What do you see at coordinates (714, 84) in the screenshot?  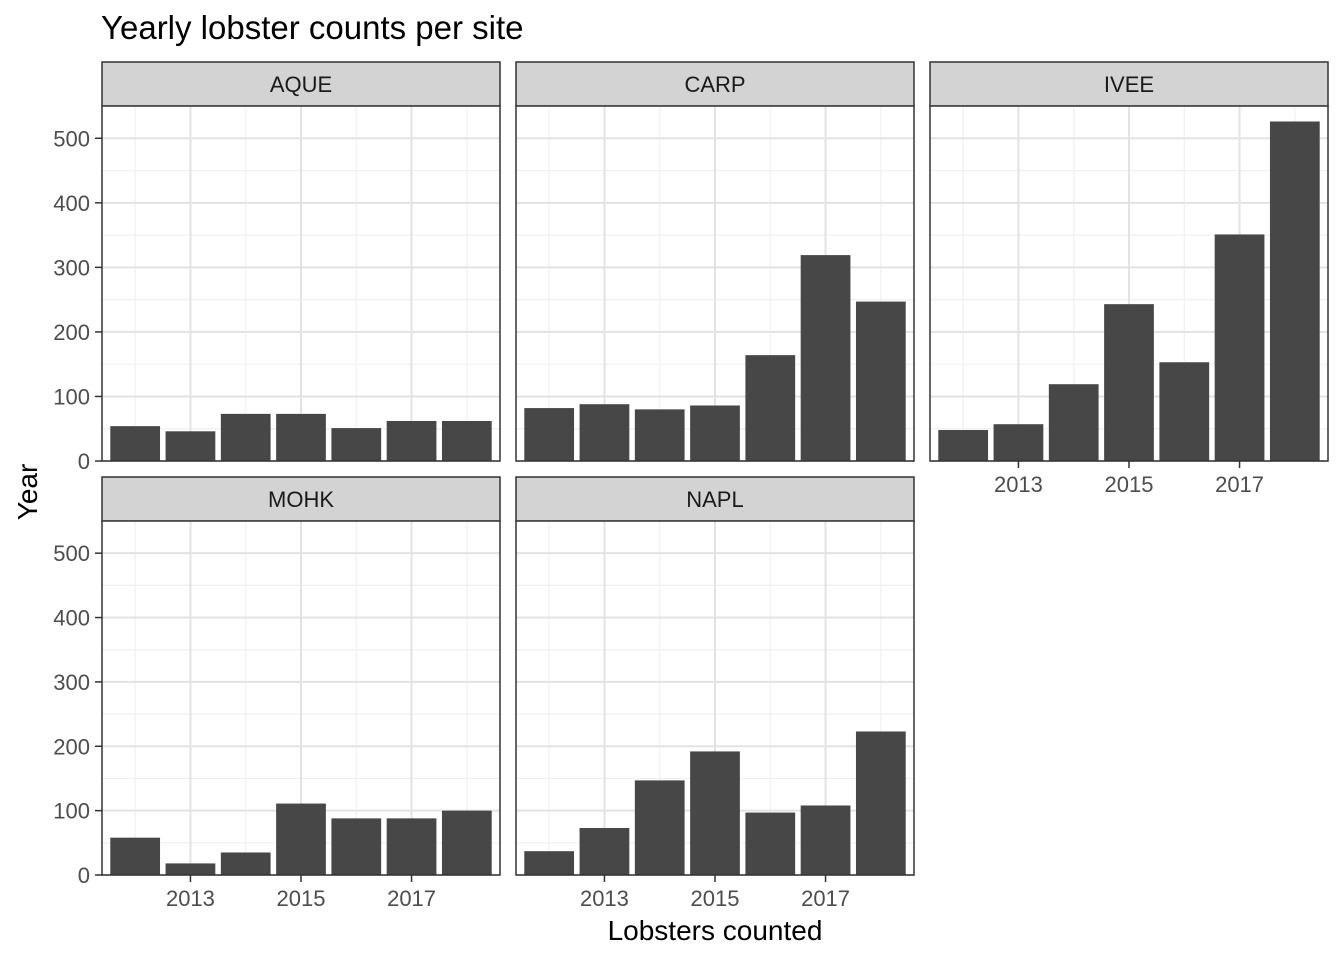 I see `facet-strip-label: CARP` at bounding box center [714, 84].